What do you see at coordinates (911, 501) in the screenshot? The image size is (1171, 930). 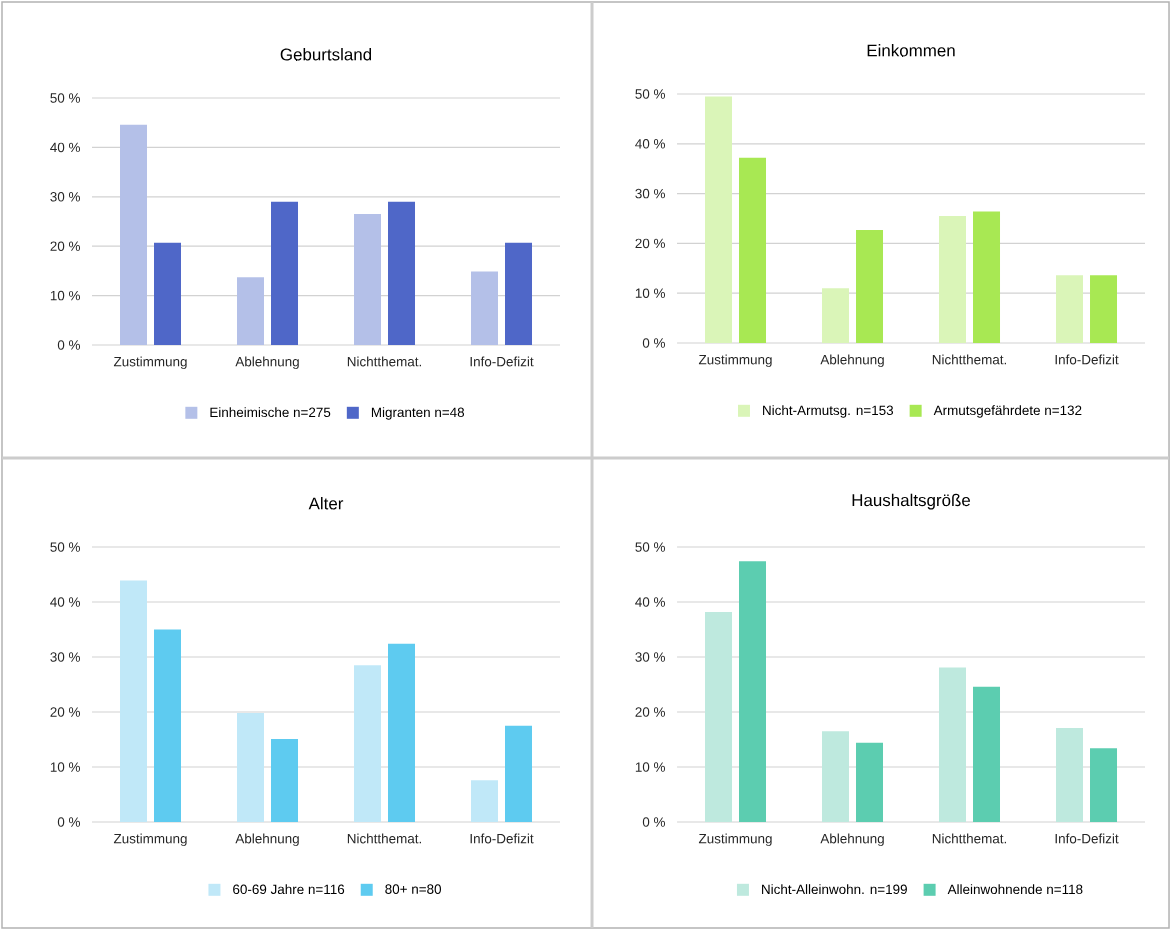 I see `chart-title: Haushaltsgröße` at bounding box center [911, 501].